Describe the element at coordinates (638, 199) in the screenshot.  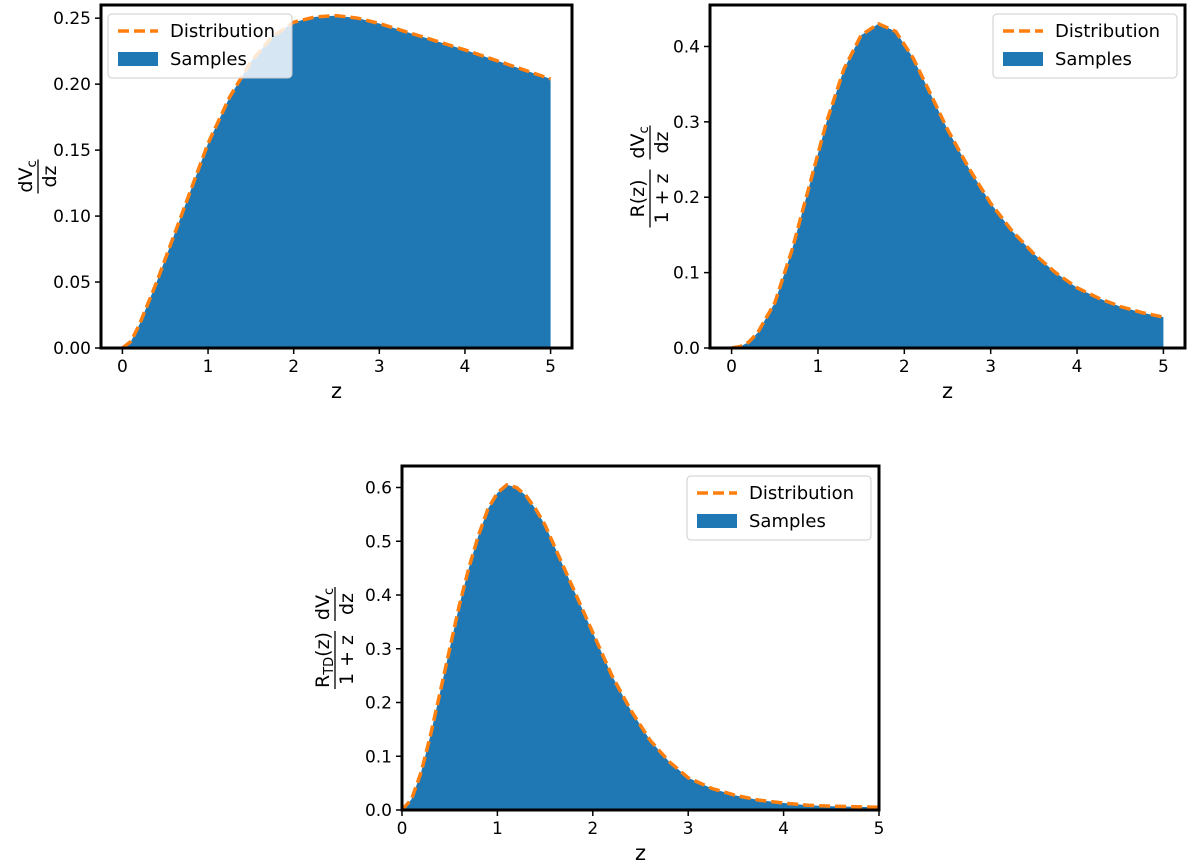
I see `y-label-prefix-numerator: R(z)` at that location.